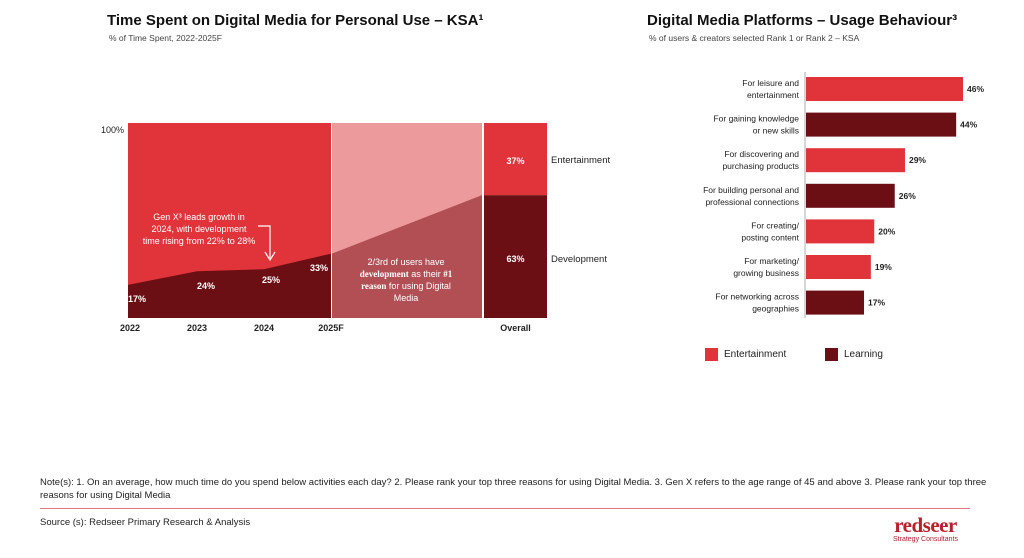  What do you see at coordinates (770, 237) in the screenshot?
I see `bar-category-label: posting content` at bounding box center [770, 237].